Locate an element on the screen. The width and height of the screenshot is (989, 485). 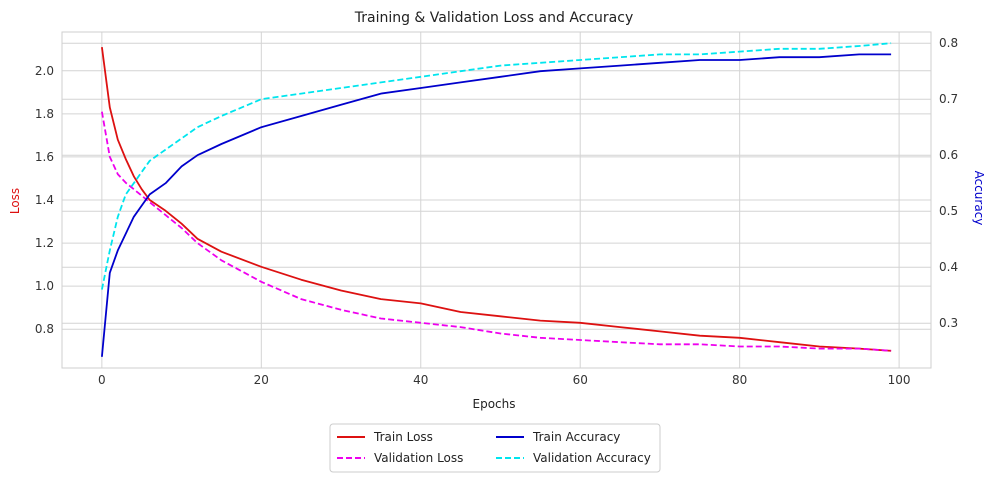
y-axis-left-label: Loss is located at coordinates (15, 201).